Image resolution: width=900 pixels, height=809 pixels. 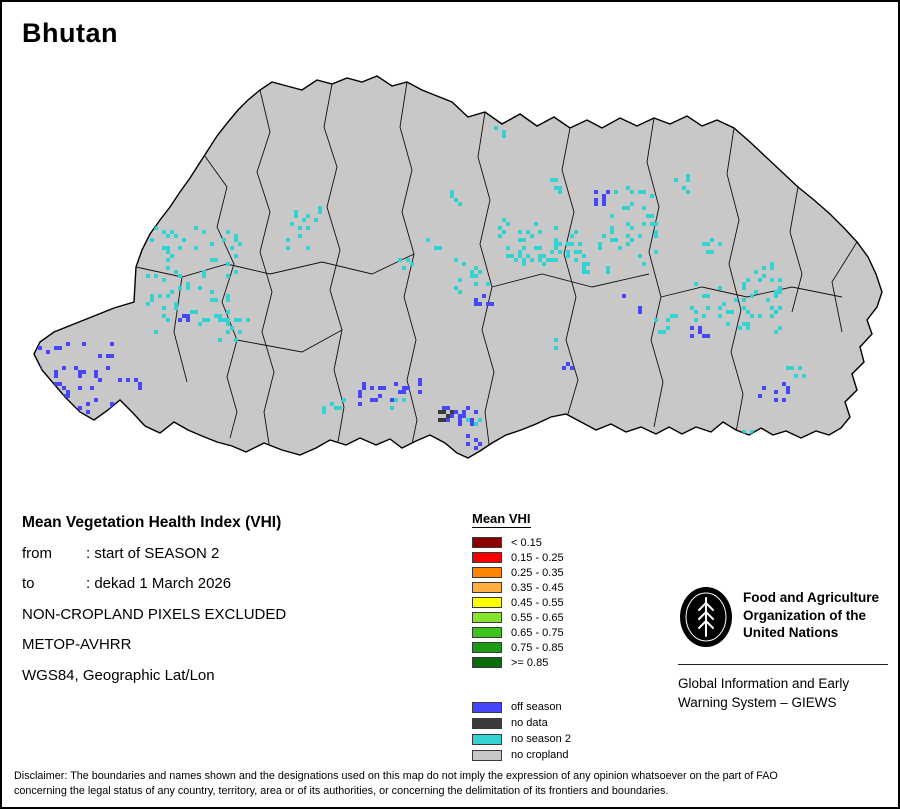 I want to click on legend-label: < 0.15, so click(x=526, y=542).